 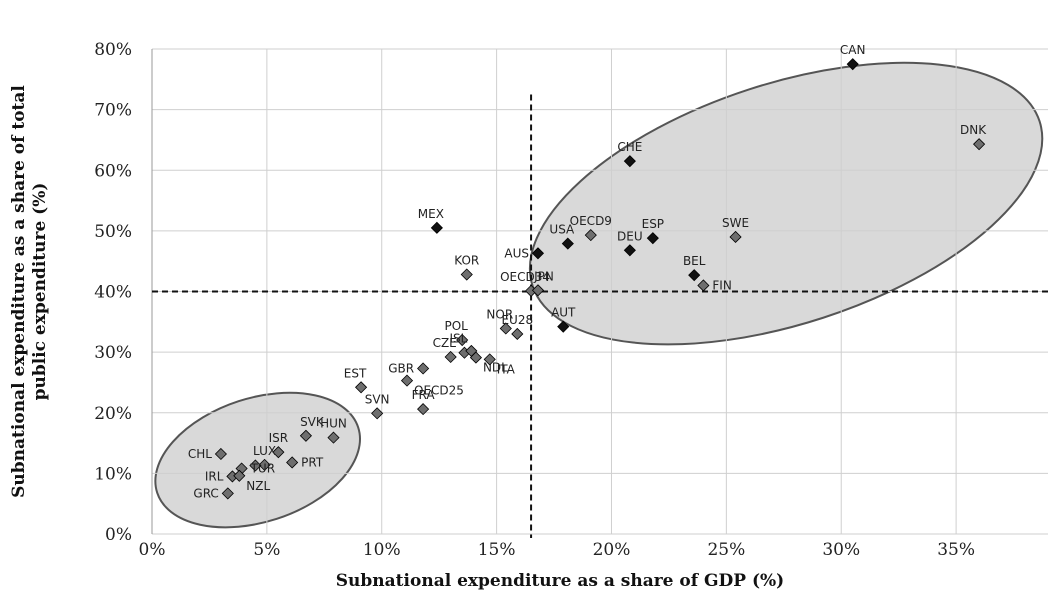 I want to click on point-label-oecd25: OECD25, so click(x=439, y=391).